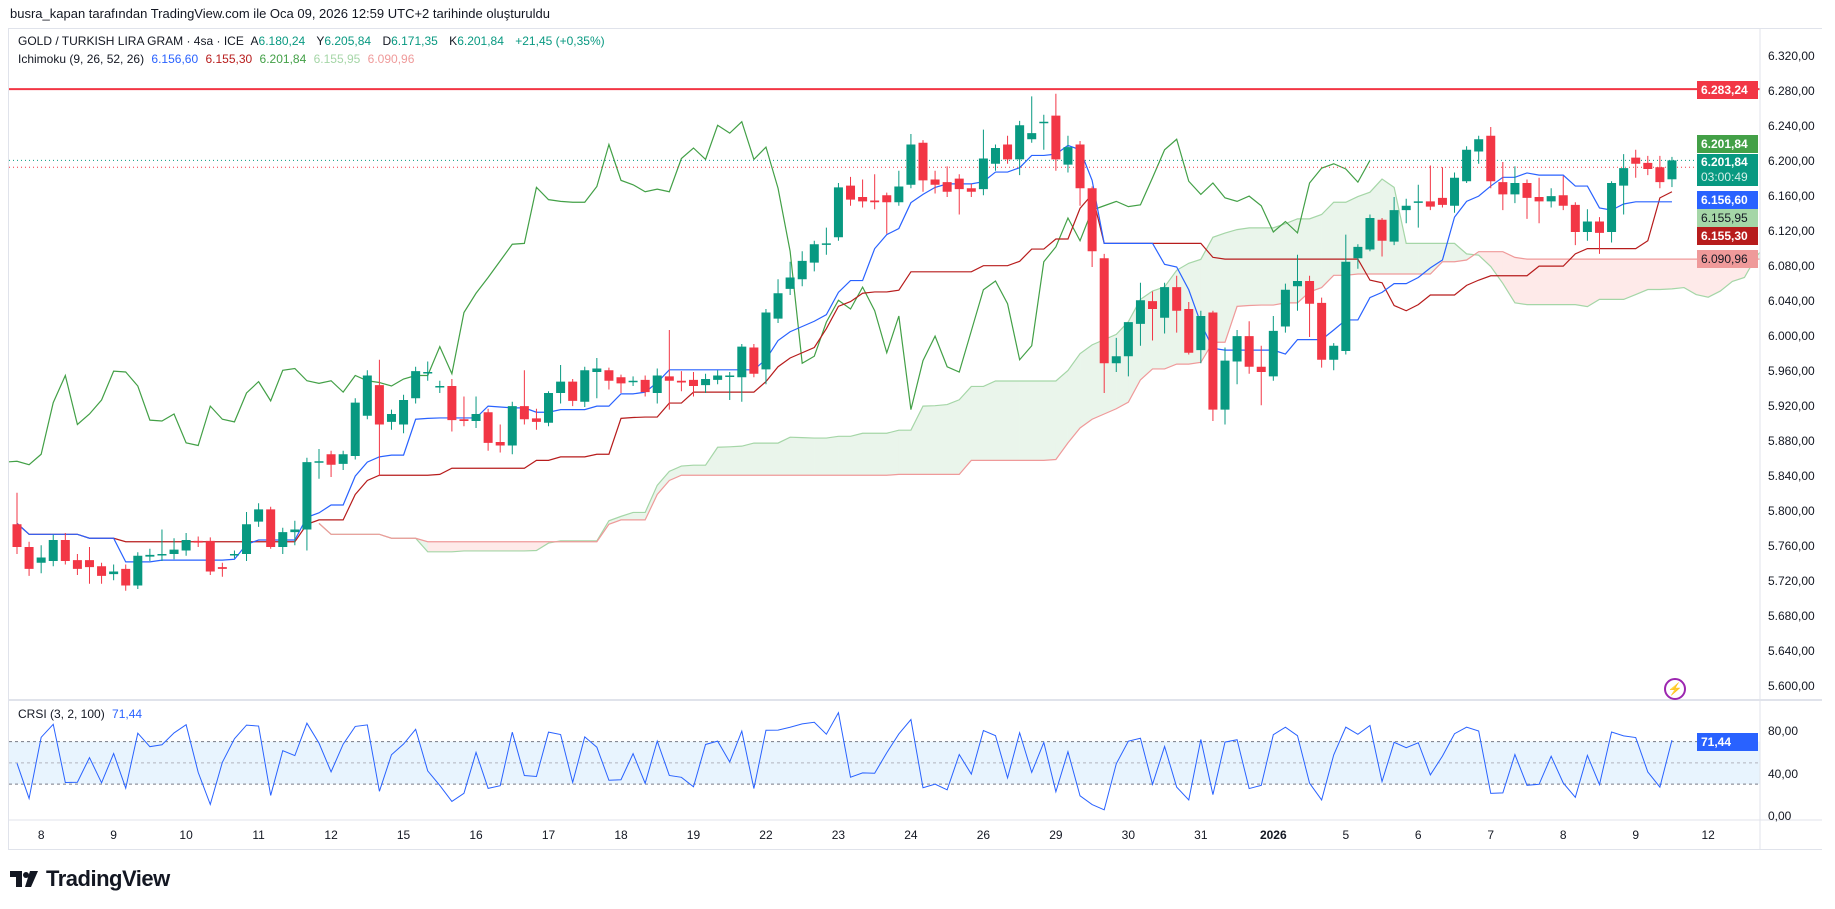  I want to click on symbol-name: GOLD / TURKISH LIRA GRAM · 4sa · ICE, so click(131, 41).